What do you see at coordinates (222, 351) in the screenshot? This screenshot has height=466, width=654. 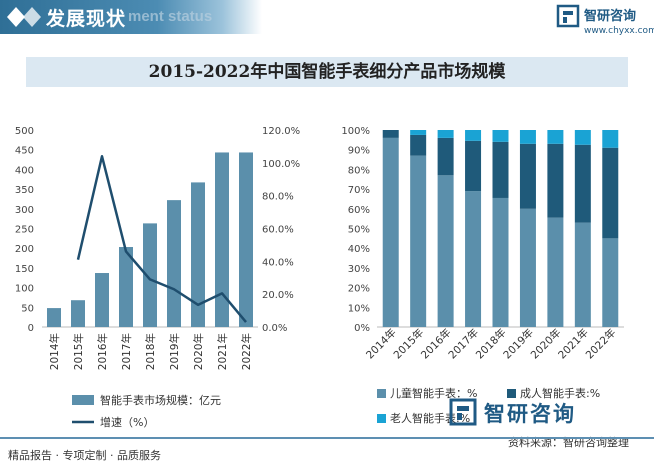 I see `x-tick-label: 2021年` at bounding box center [222, 351].